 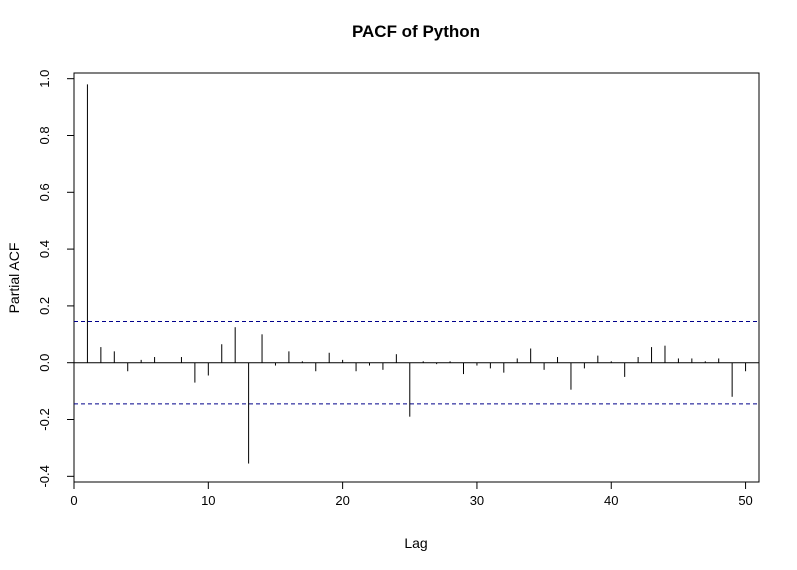 I want to click on x-tick-label: 40, so click(x=611, y=500).